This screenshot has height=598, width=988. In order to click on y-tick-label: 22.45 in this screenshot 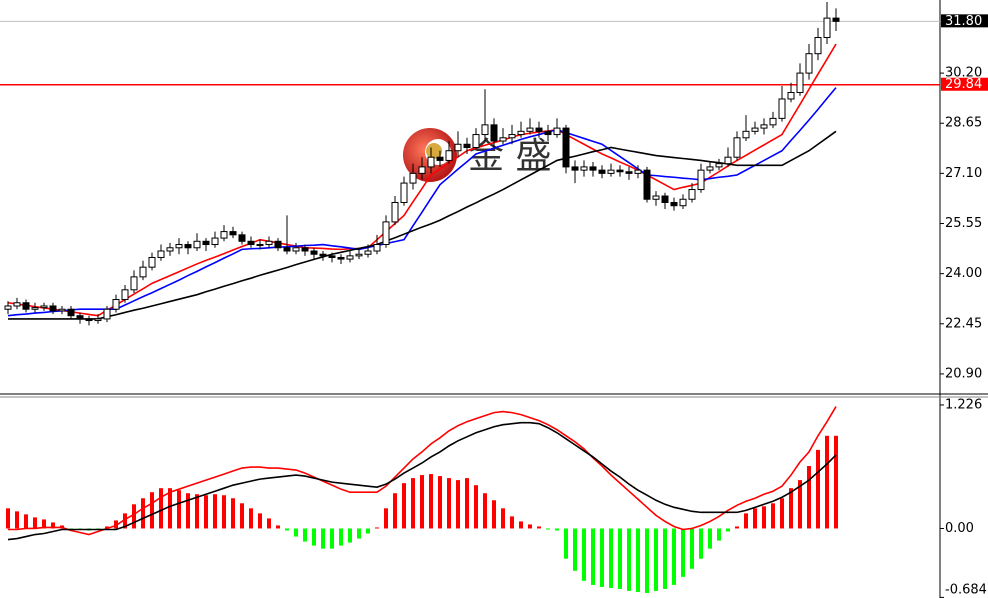, I will do `click(963, 323)`.